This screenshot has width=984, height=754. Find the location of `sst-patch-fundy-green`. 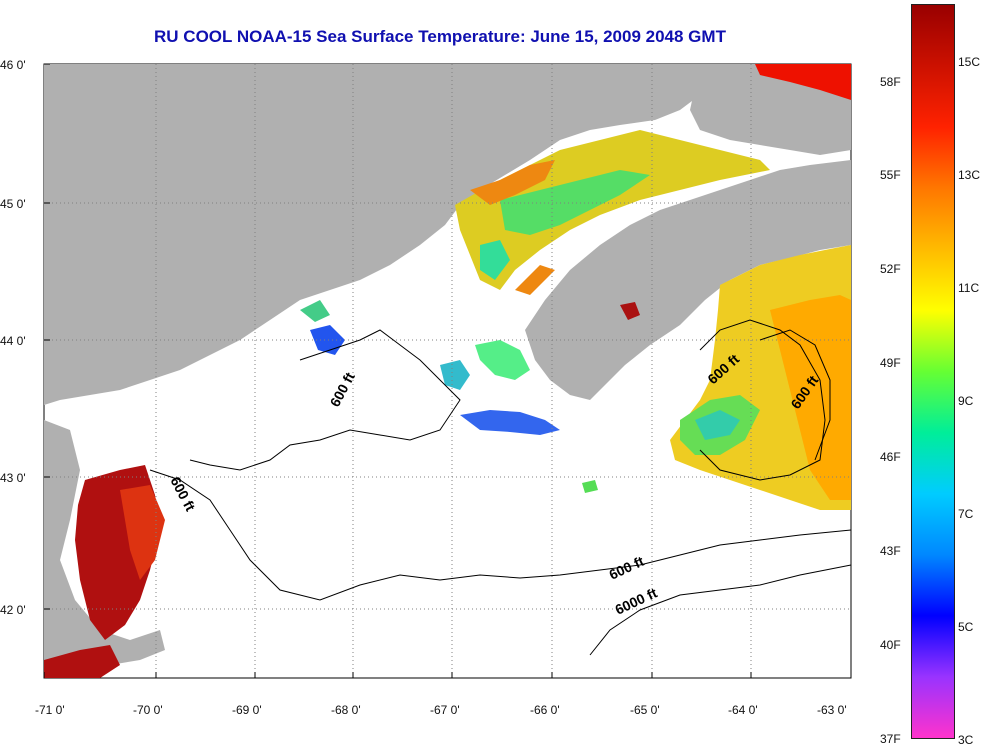

sst-patch-fundy-green is located at coordinates (575, 202).